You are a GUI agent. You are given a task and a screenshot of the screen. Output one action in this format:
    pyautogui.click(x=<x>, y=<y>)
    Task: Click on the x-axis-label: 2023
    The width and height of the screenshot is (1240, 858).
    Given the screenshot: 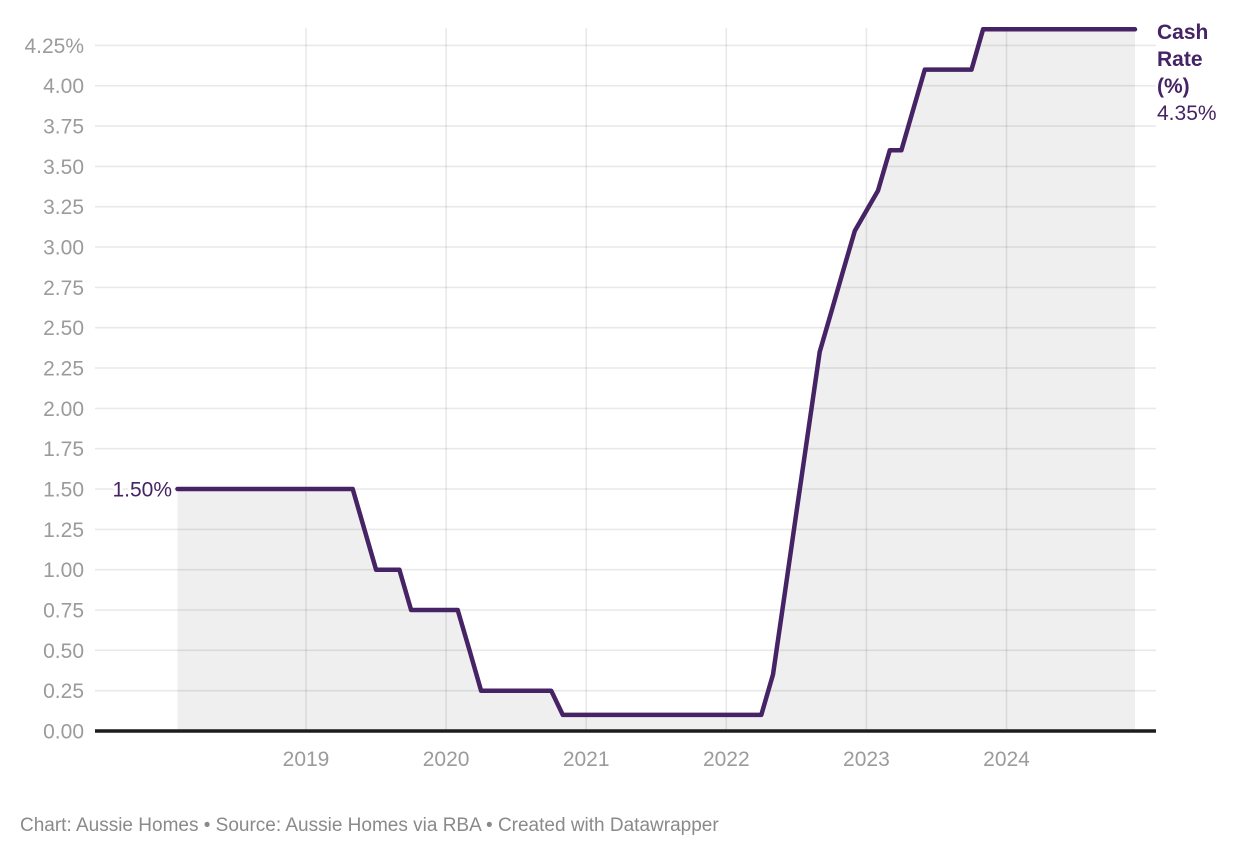 What is the action you would take?
    pyautogui.click(x=866, y=759)
    